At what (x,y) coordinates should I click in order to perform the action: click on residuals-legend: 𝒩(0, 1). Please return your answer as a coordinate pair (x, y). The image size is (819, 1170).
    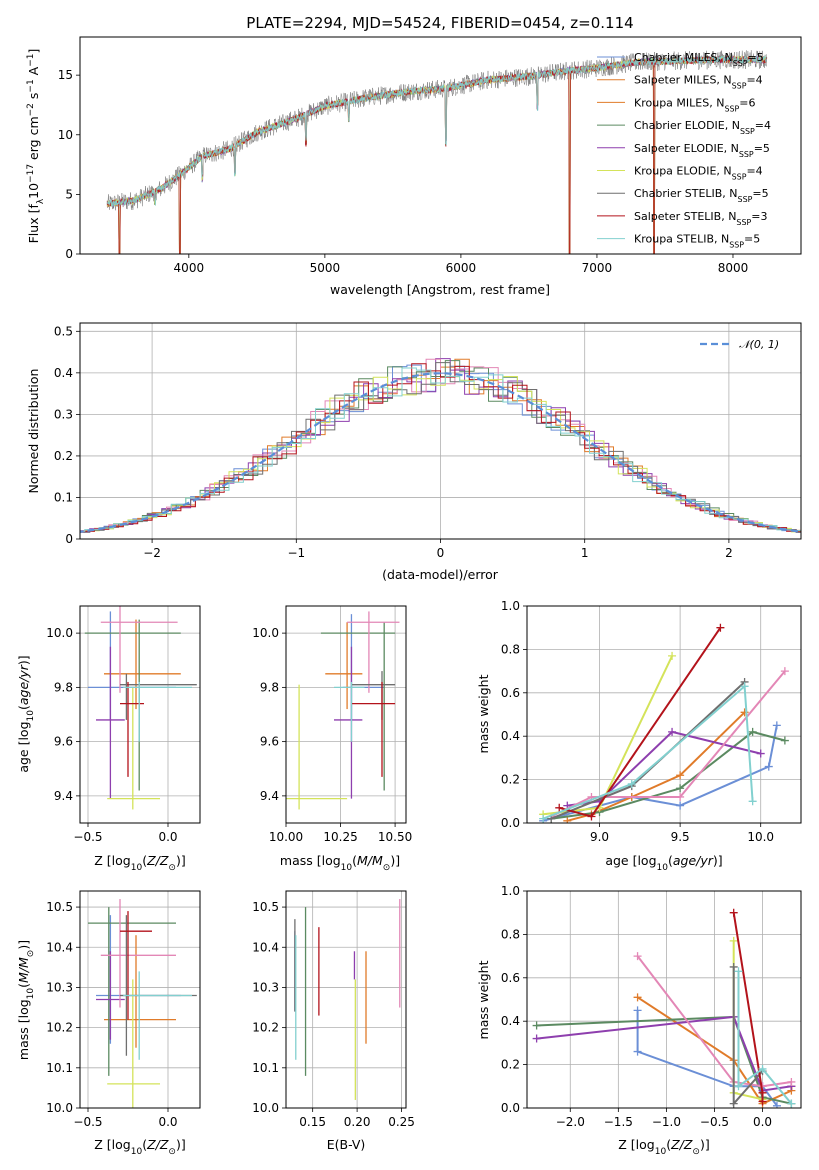
    Looking at the image, I should click on (739, 344).